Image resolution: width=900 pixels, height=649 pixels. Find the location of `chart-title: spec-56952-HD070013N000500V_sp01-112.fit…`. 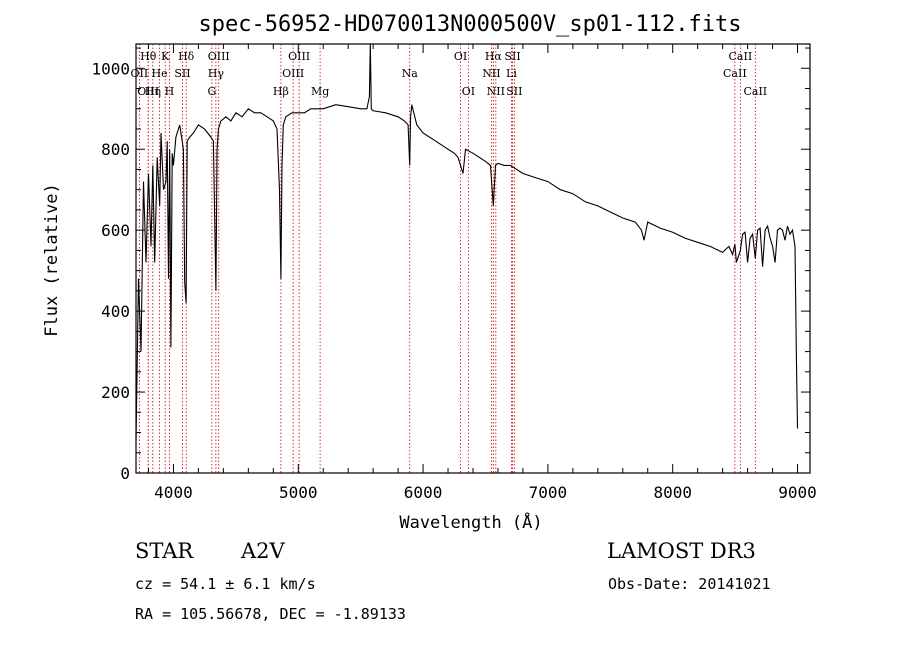

chart-title: spec-56952-HD070013N000500V_sp01-112.fit… is located at coordinates (469, 24).